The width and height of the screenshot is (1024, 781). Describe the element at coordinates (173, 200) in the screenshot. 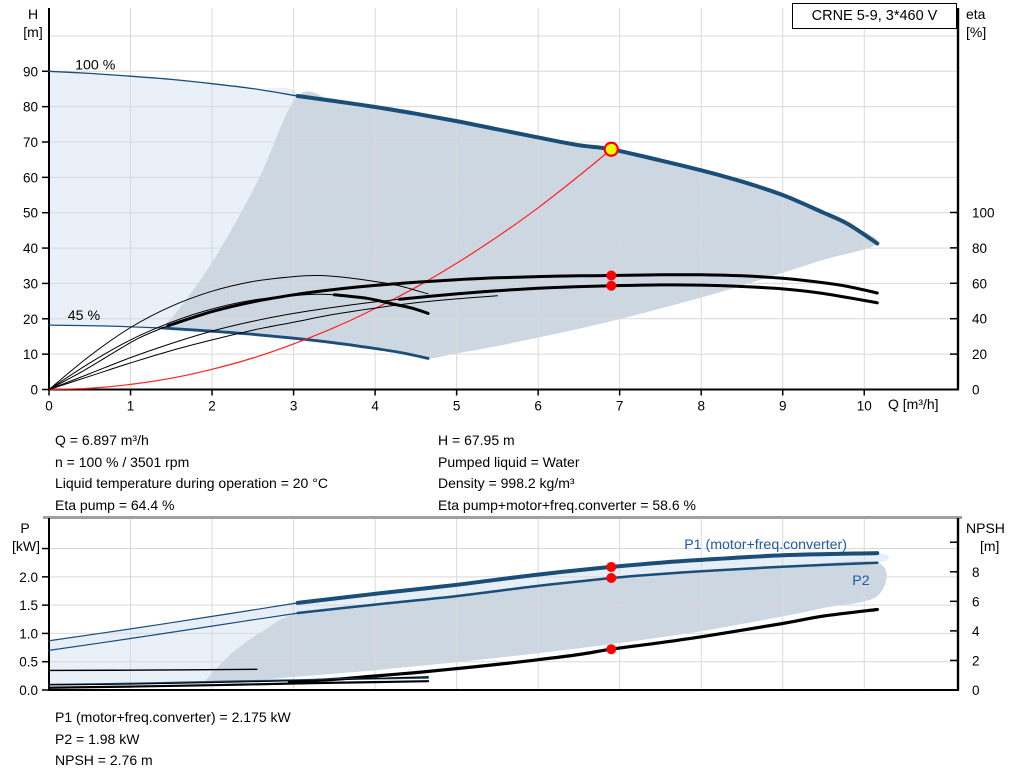

I see `operating-area-pale` at that location.